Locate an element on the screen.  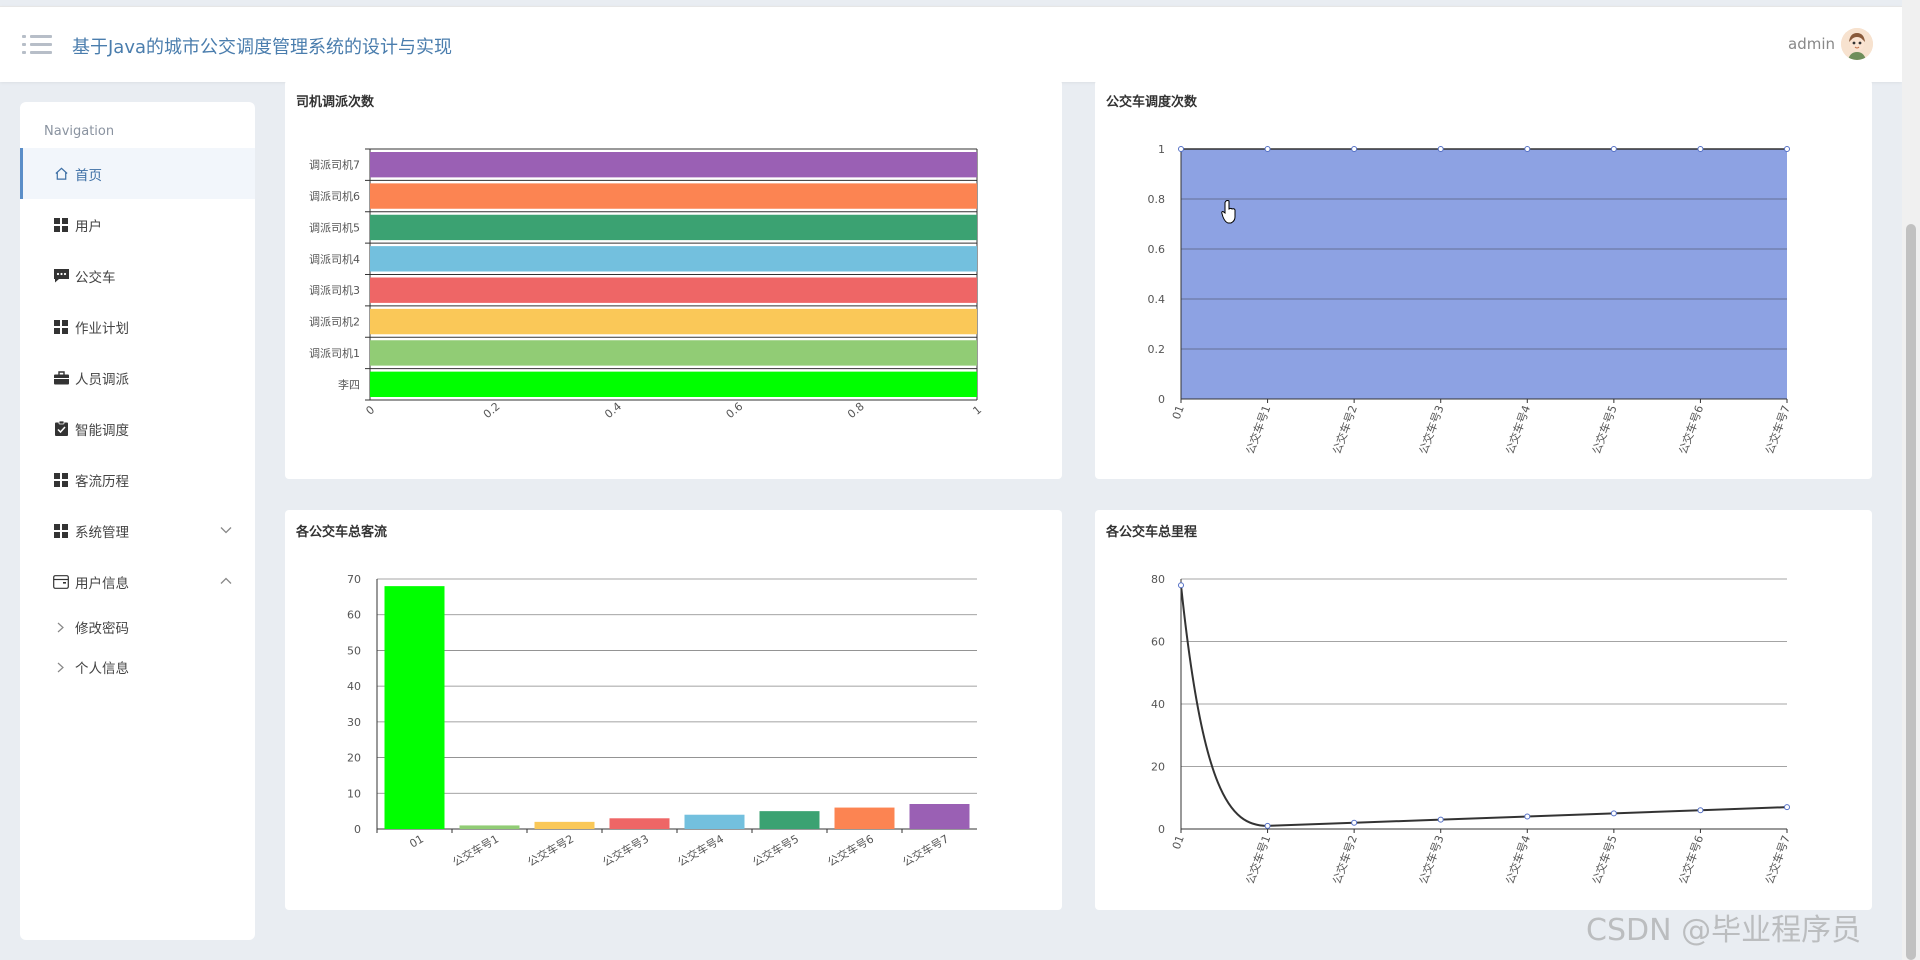
comment-icon is located at coordinates (61, 276).